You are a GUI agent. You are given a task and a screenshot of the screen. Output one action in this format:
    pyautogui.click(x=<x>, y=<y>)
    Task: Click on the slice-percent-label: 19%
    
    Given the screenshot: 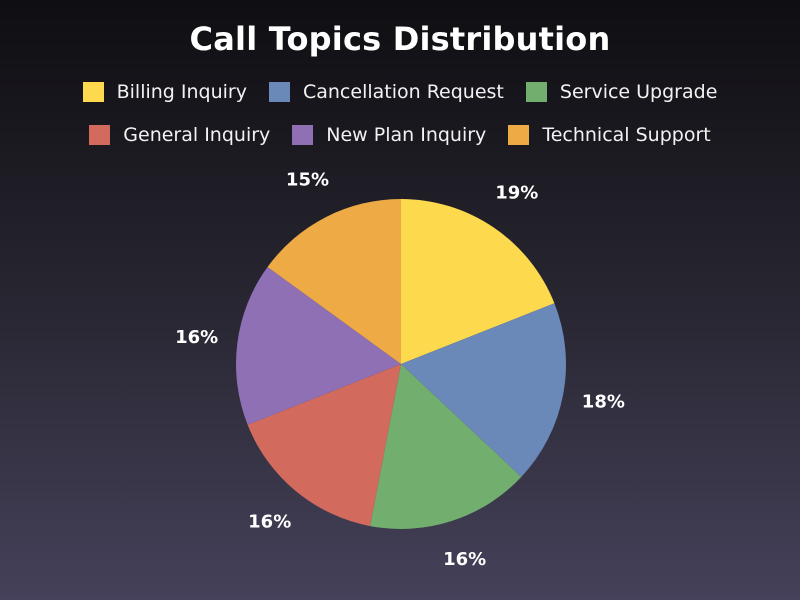 What is the action you would take?
    pyautogui.click(x=516, y=193)
    